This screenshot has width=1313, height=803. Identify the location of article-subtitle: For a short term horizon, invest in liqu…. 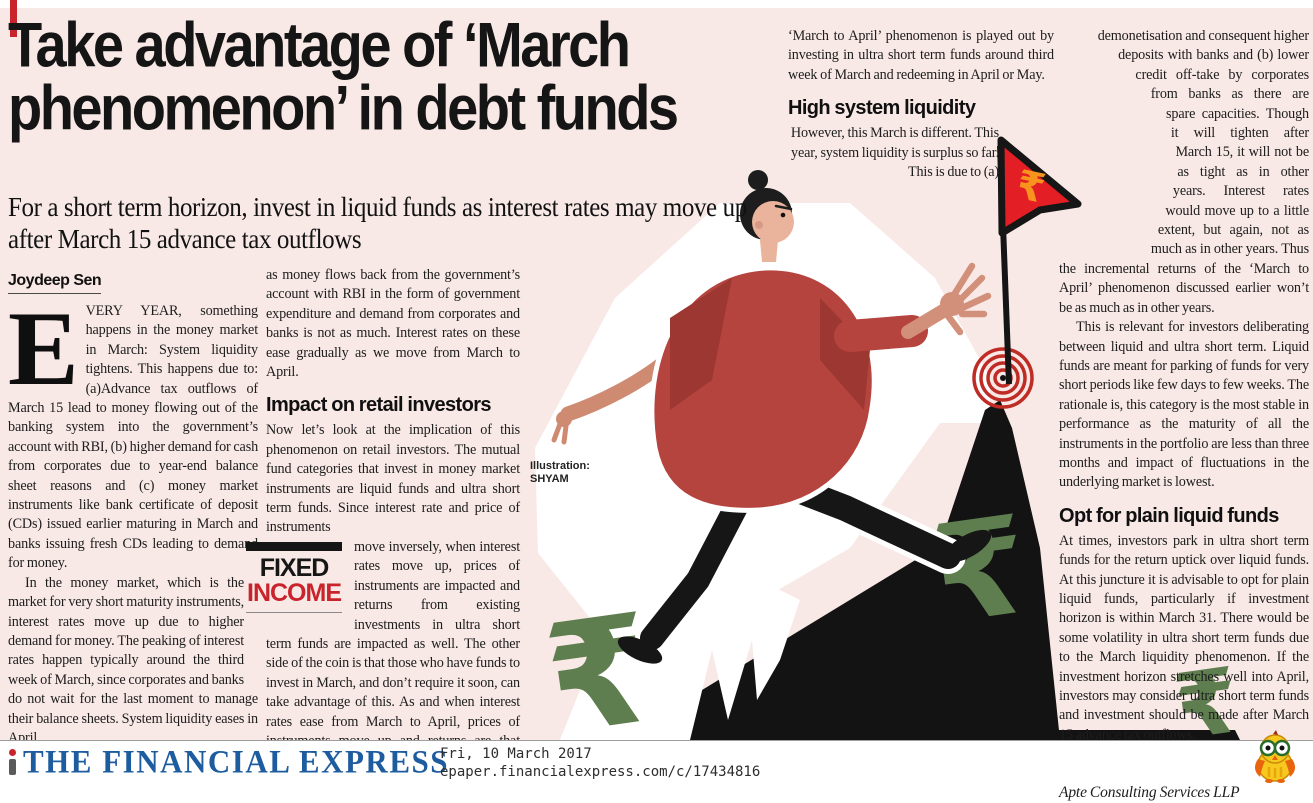
(377, 224).